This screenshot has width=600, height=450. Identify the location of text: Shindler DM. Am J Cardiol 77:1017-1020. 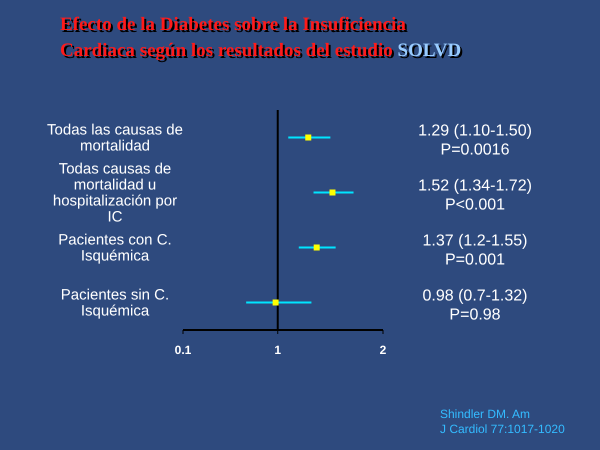
(503, 421).